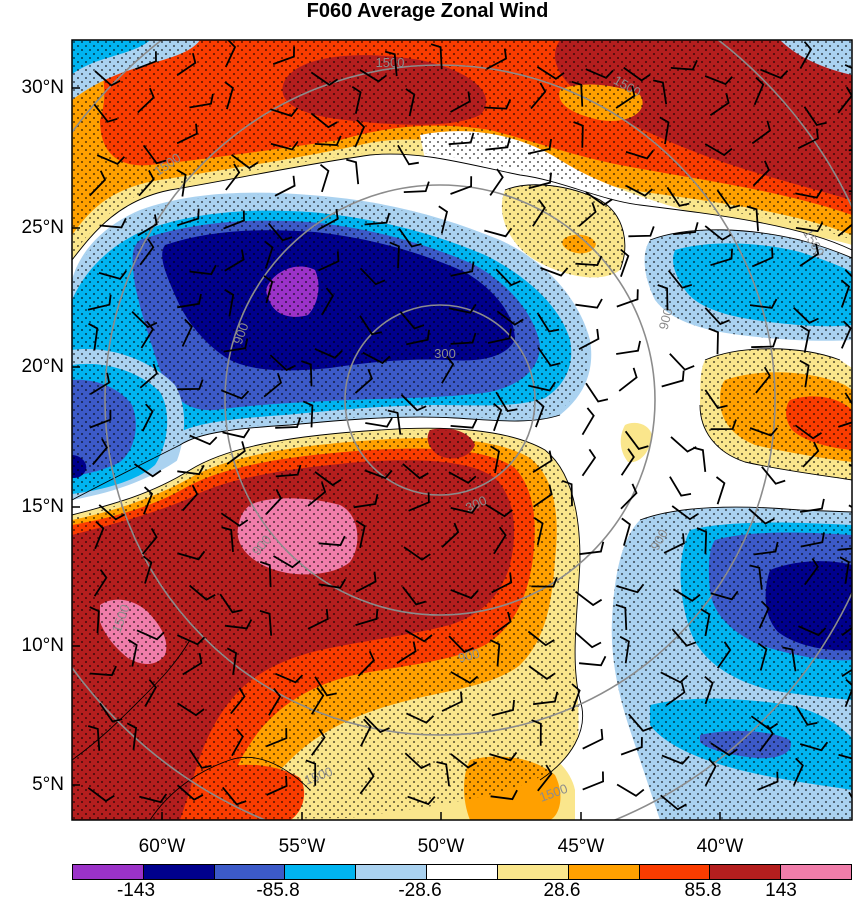  What do you see at coordinates (445, 353) in the screenshot?
I see `contour-label: 300` at bounding box center [445, 353].